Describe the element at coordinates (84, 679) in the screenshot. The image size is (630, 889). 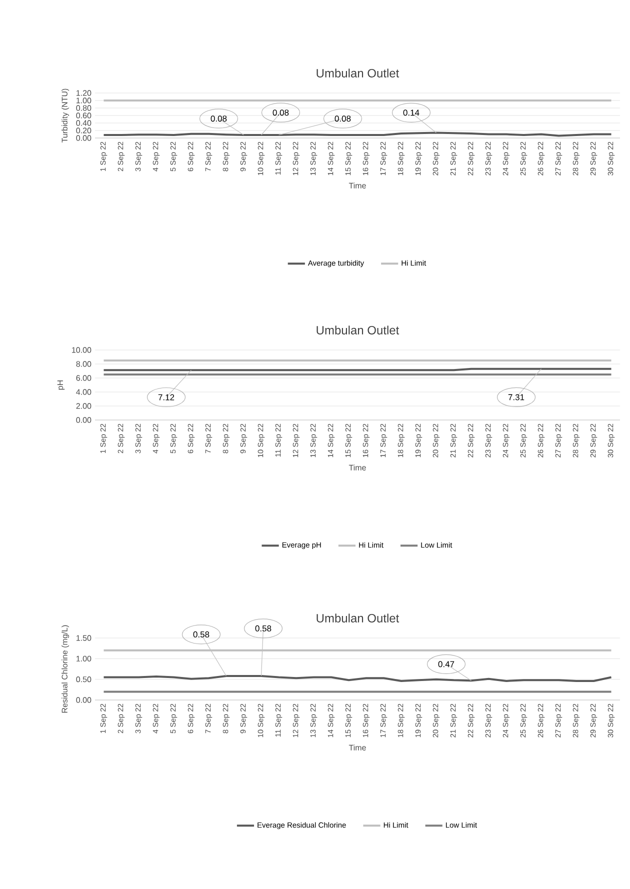
I see `y-tick-label: 0.50` at that location.